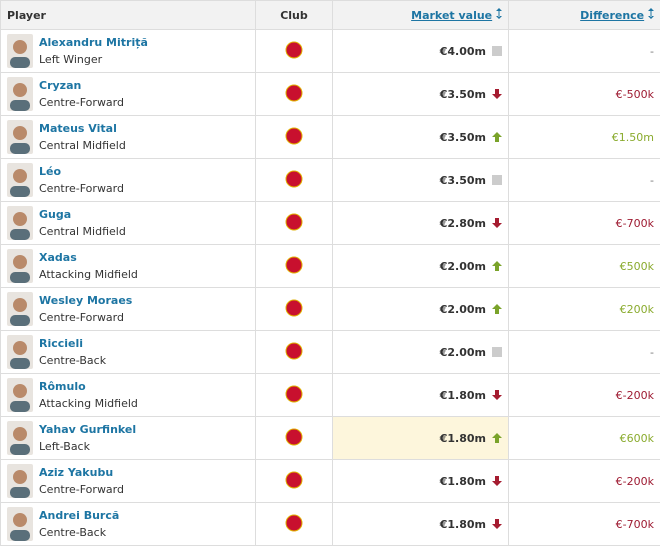 This screenshot has height=547, width=660. Describe the element at coordinates (651, 13) in the screenshot. I see `sort-icon` at that location.